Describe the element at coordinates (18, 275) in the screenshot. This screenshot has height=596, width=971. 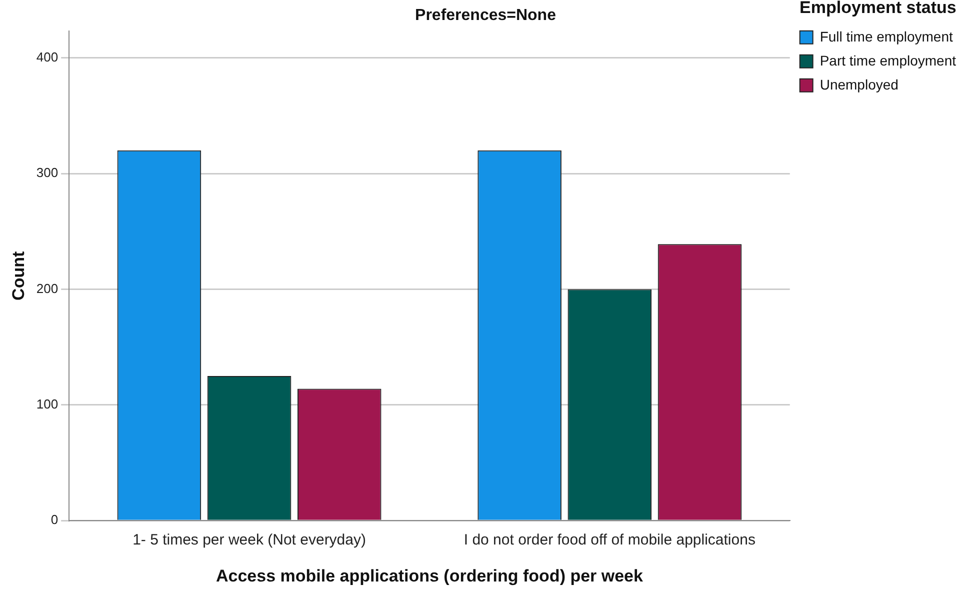
I see `y-axis-title: Count` at that location.